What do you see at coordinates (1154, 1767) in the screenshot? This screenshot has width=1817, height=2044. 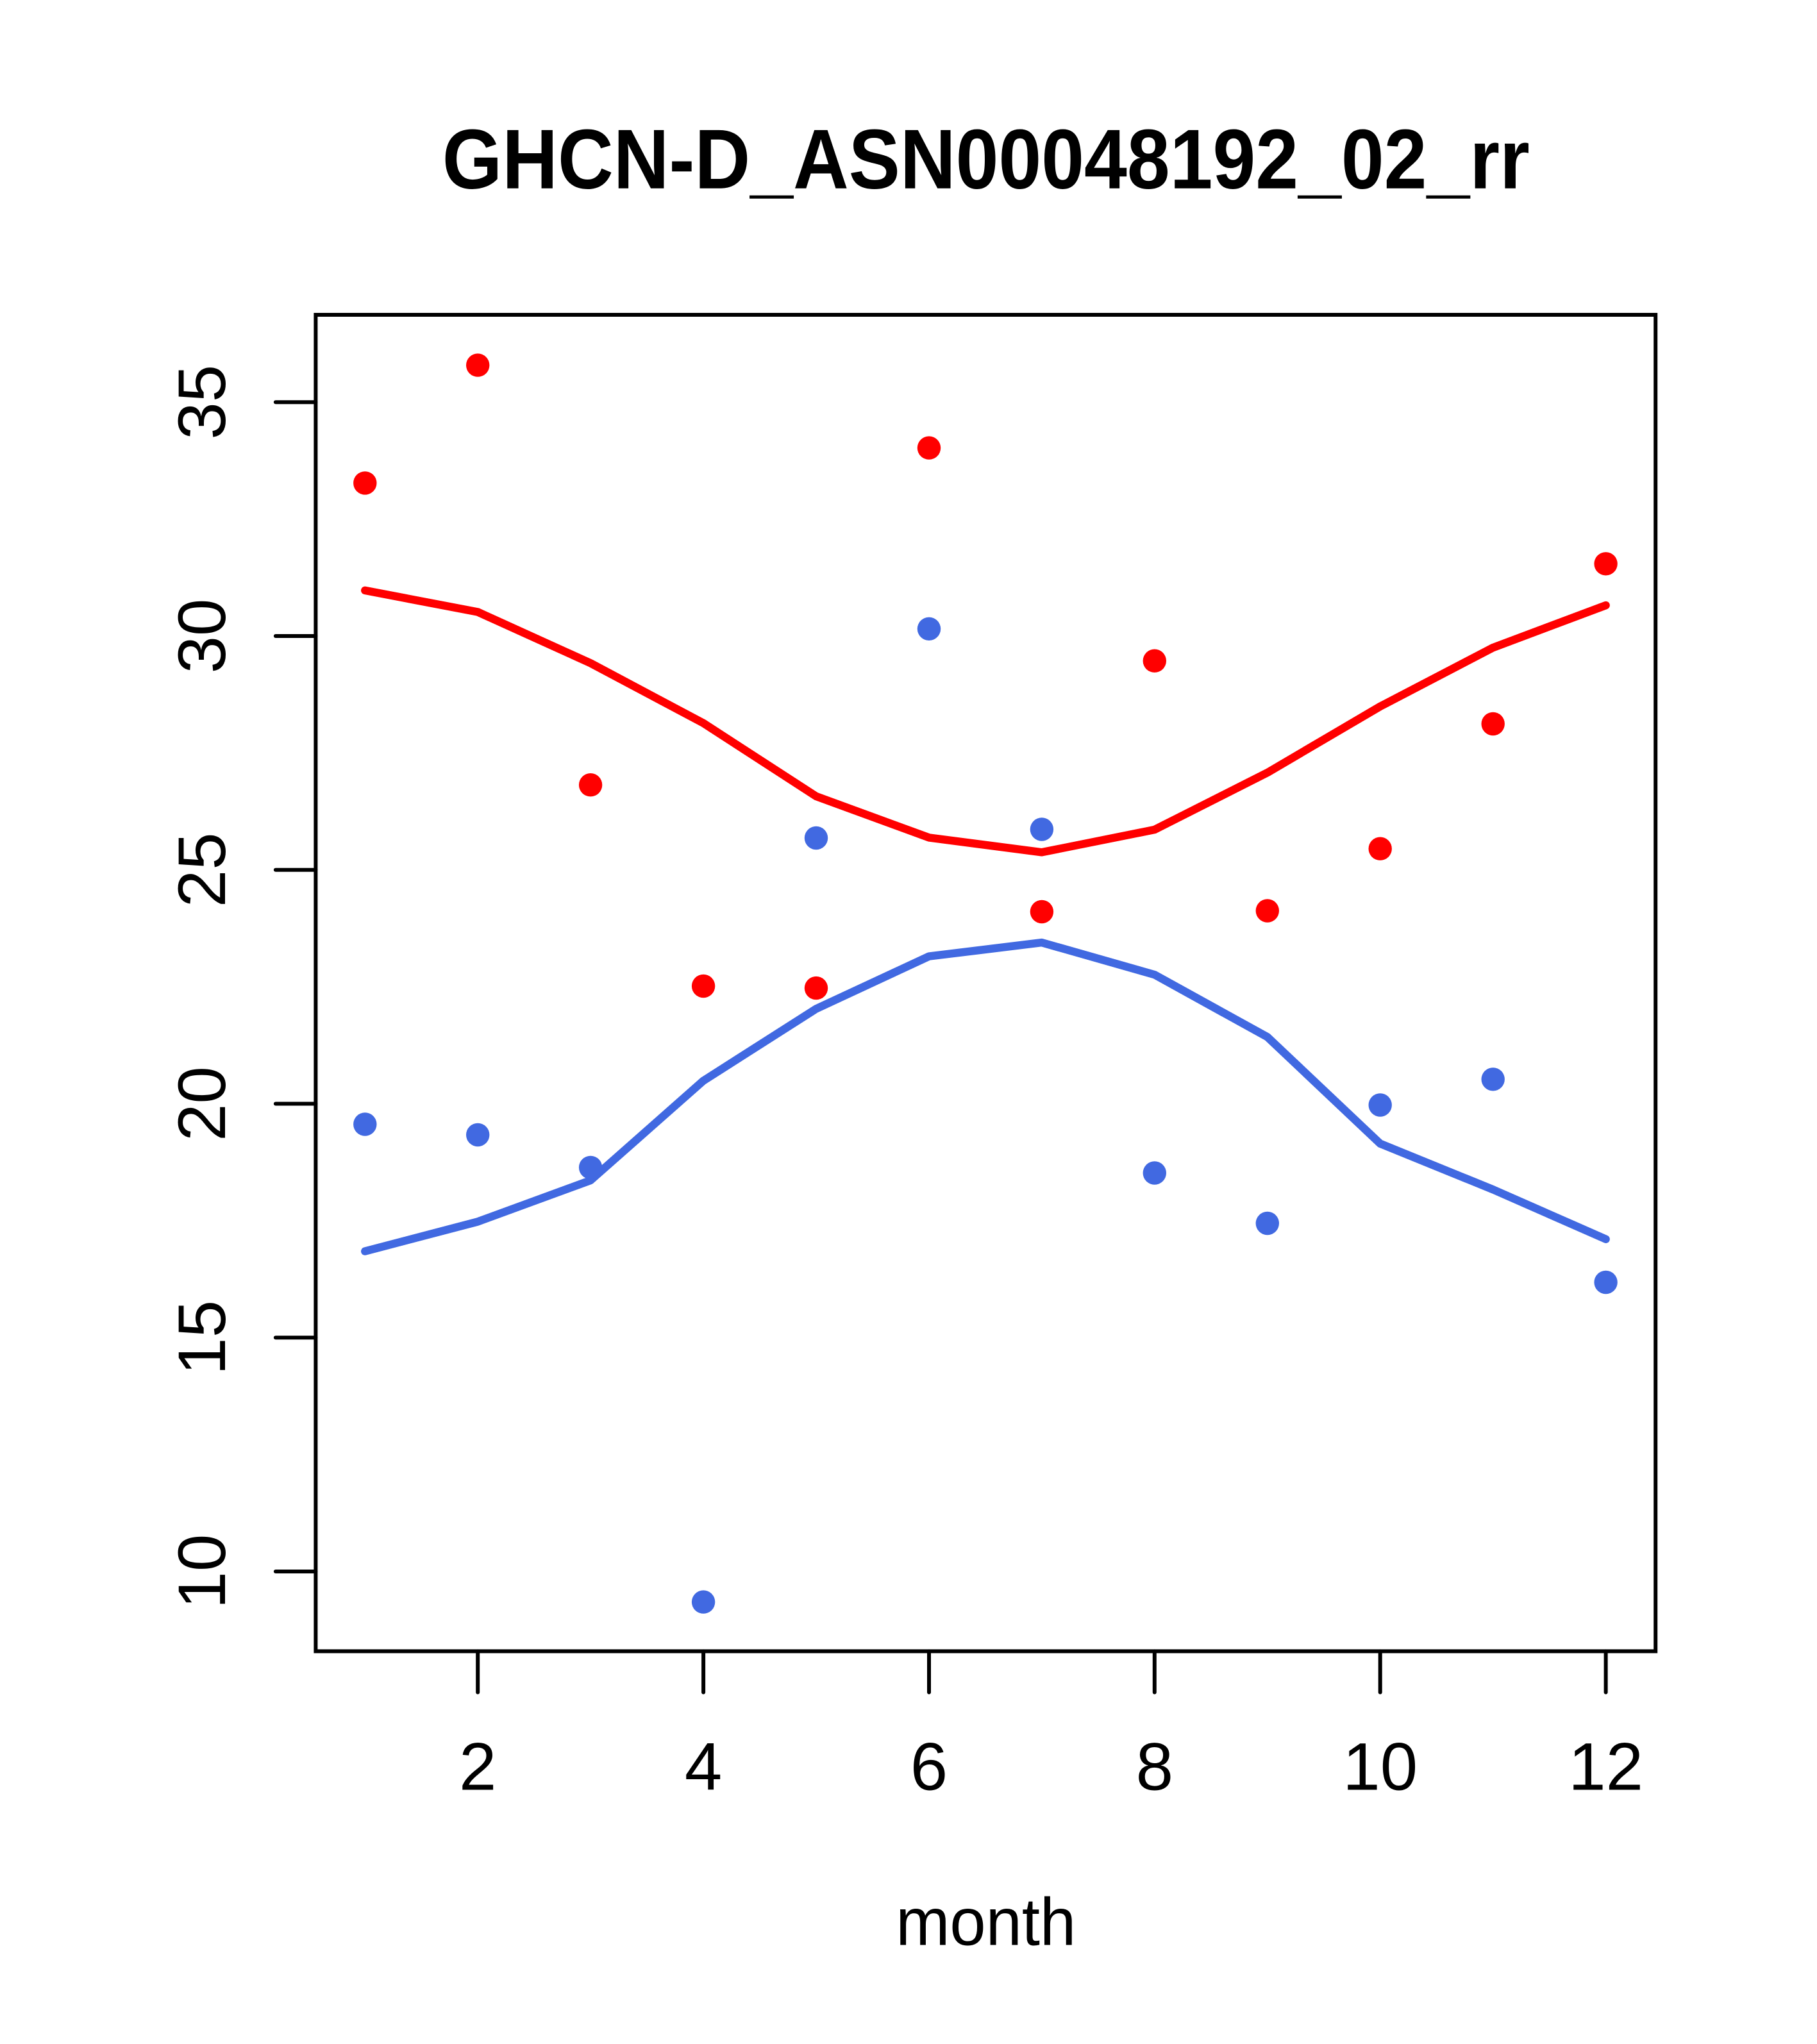 I see `svg-text: 8` at bounding box center [1154, 1767].